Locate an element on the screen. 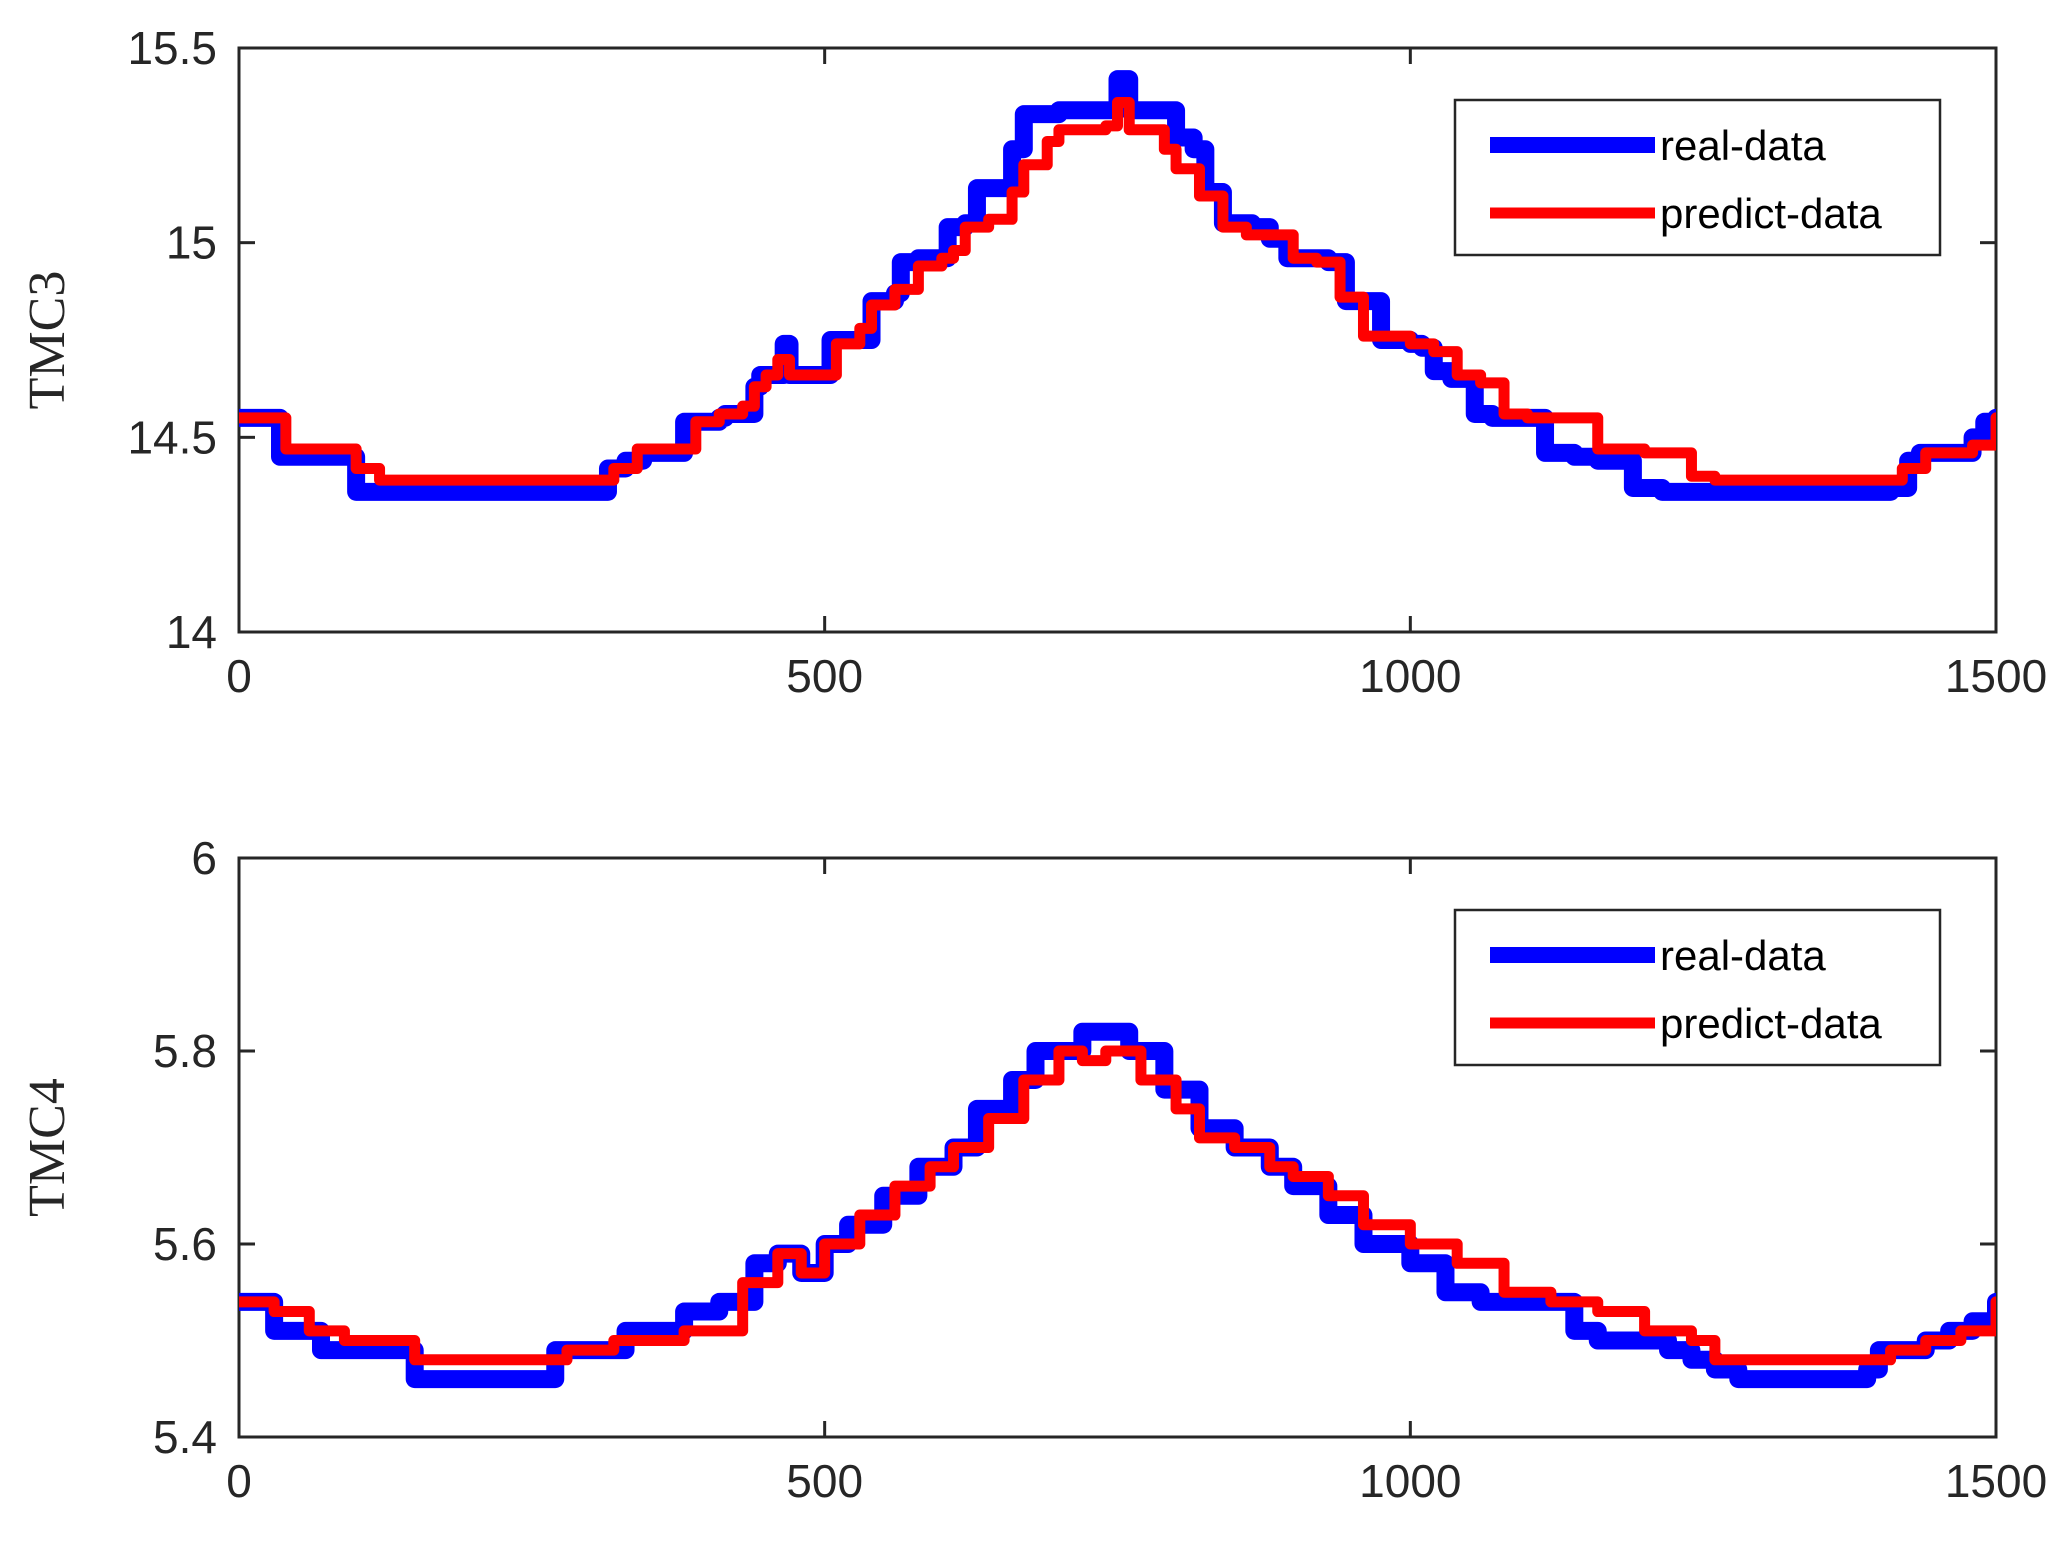  y-tick-label: 5.6 is located at coordinates (185, 1244).